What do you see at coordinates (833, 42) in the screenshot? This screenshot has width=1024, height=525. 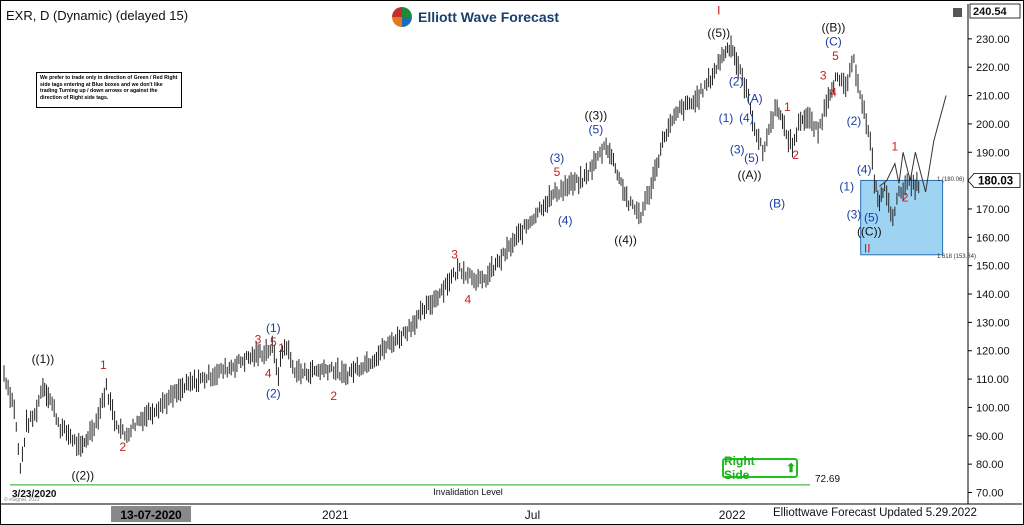 I see `wave-label: (C)` at bounding box center [833, 42].